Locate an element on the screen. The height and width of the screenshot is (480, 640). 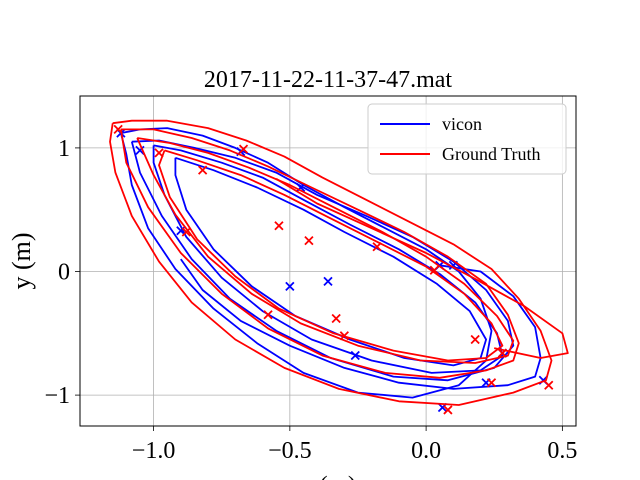
y-tick-label-0: −1 is located at coordinates (57, 396).